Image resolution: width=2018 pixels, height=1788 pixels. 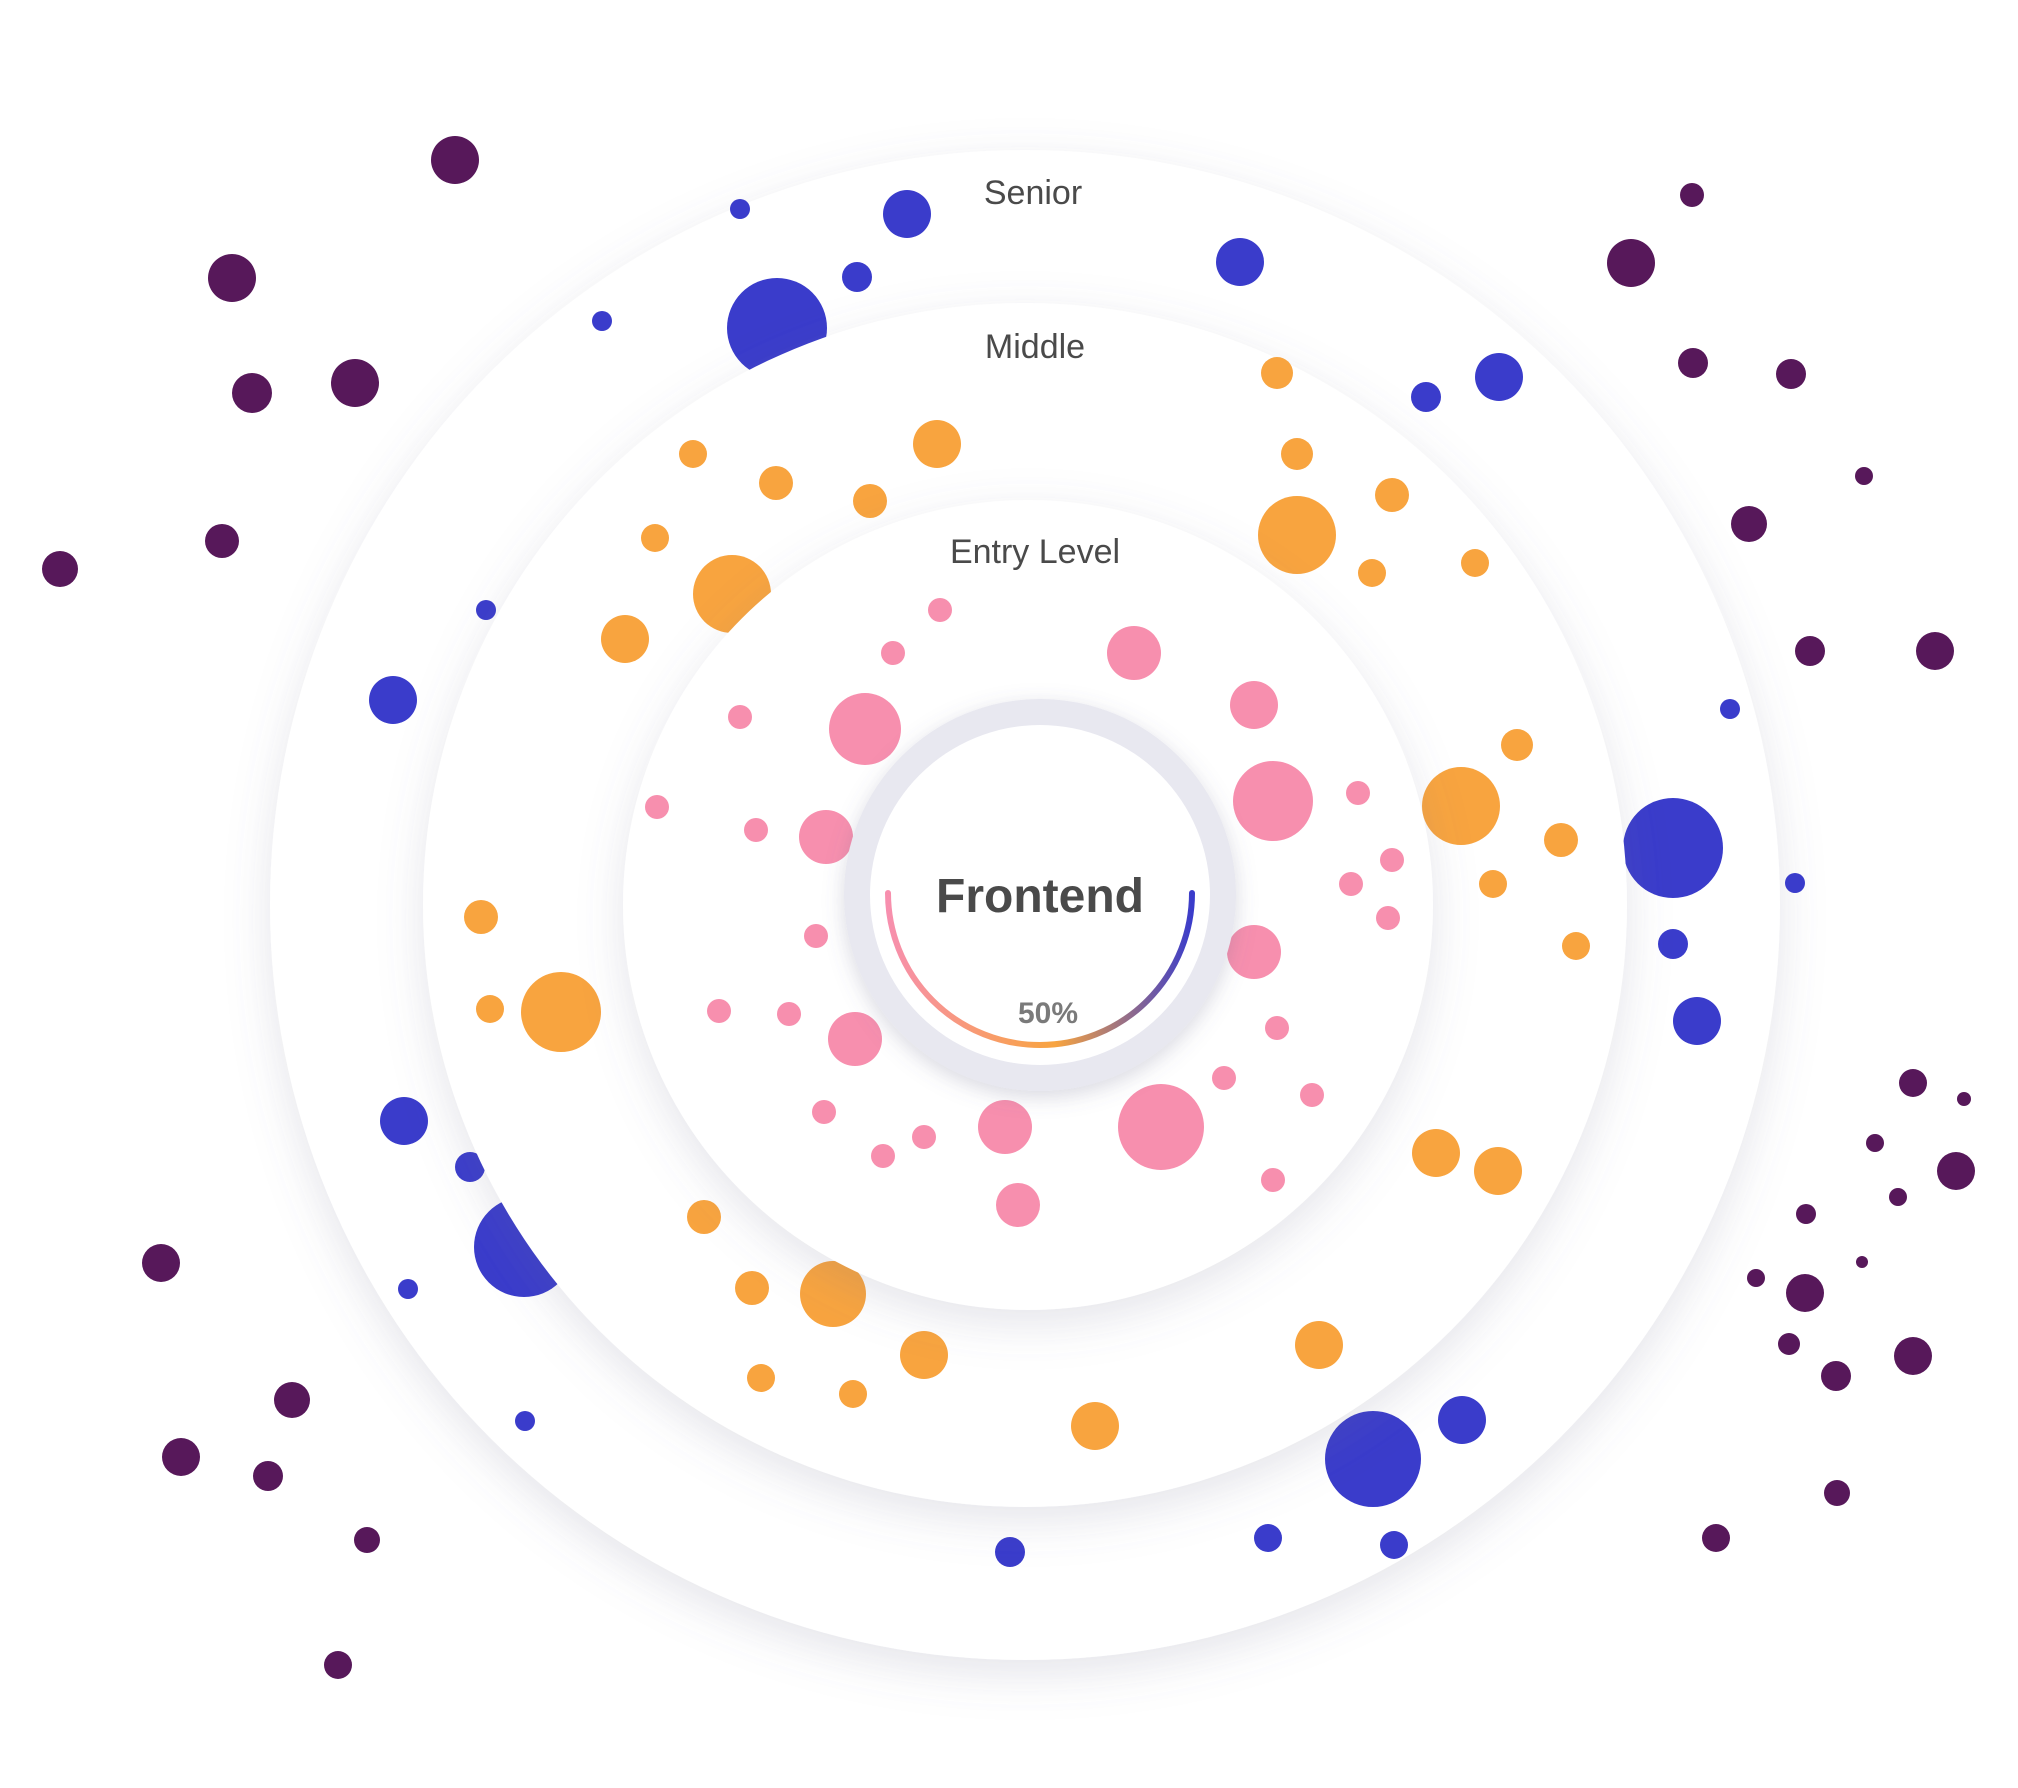 What do you see at coordinates (1040, 969) in the screenshot?
I see `progress-gauge-arc` at bounding box center [1040, 969].